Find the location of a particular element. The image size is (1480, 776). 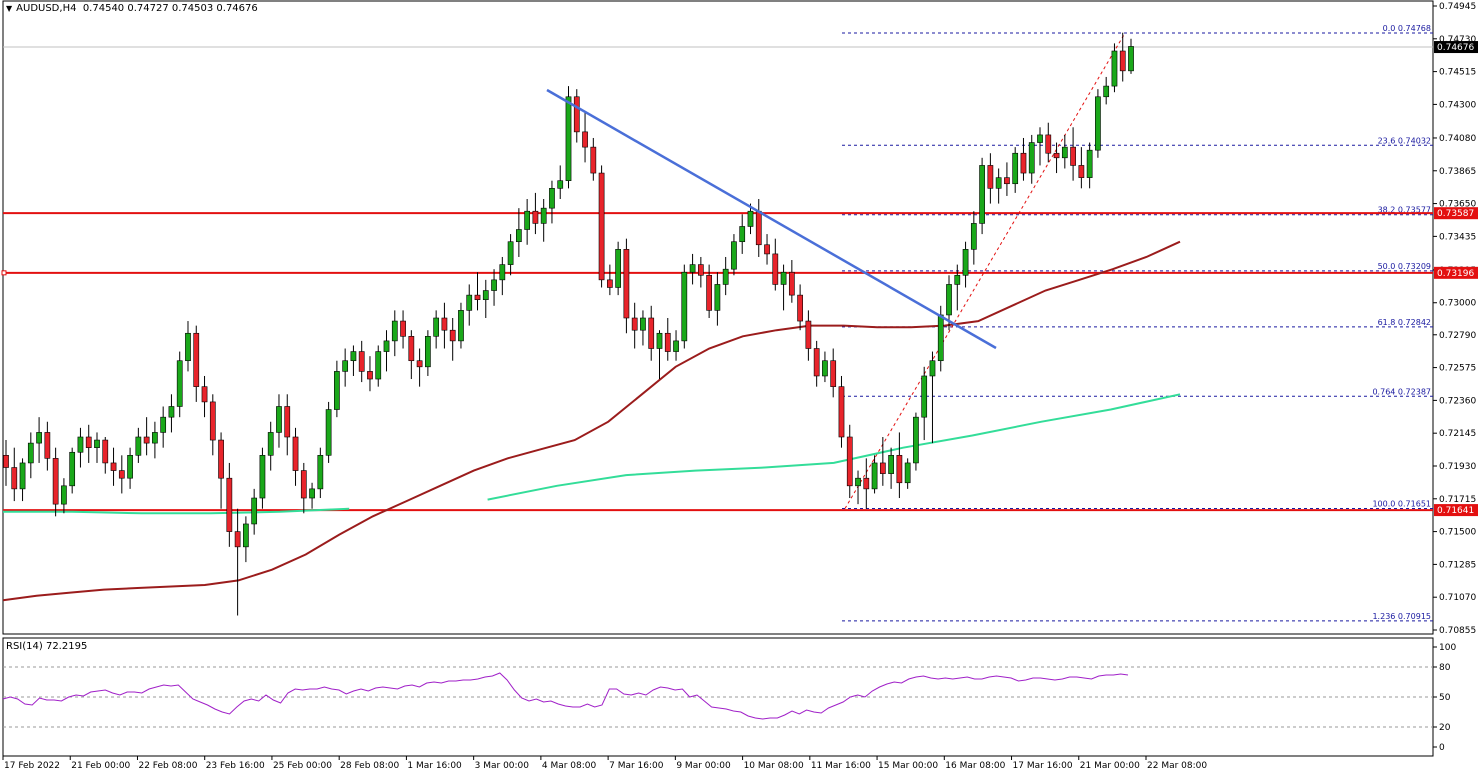

fib-level-label: 0.764 0.72387 is located at coordinates (1401, 391).